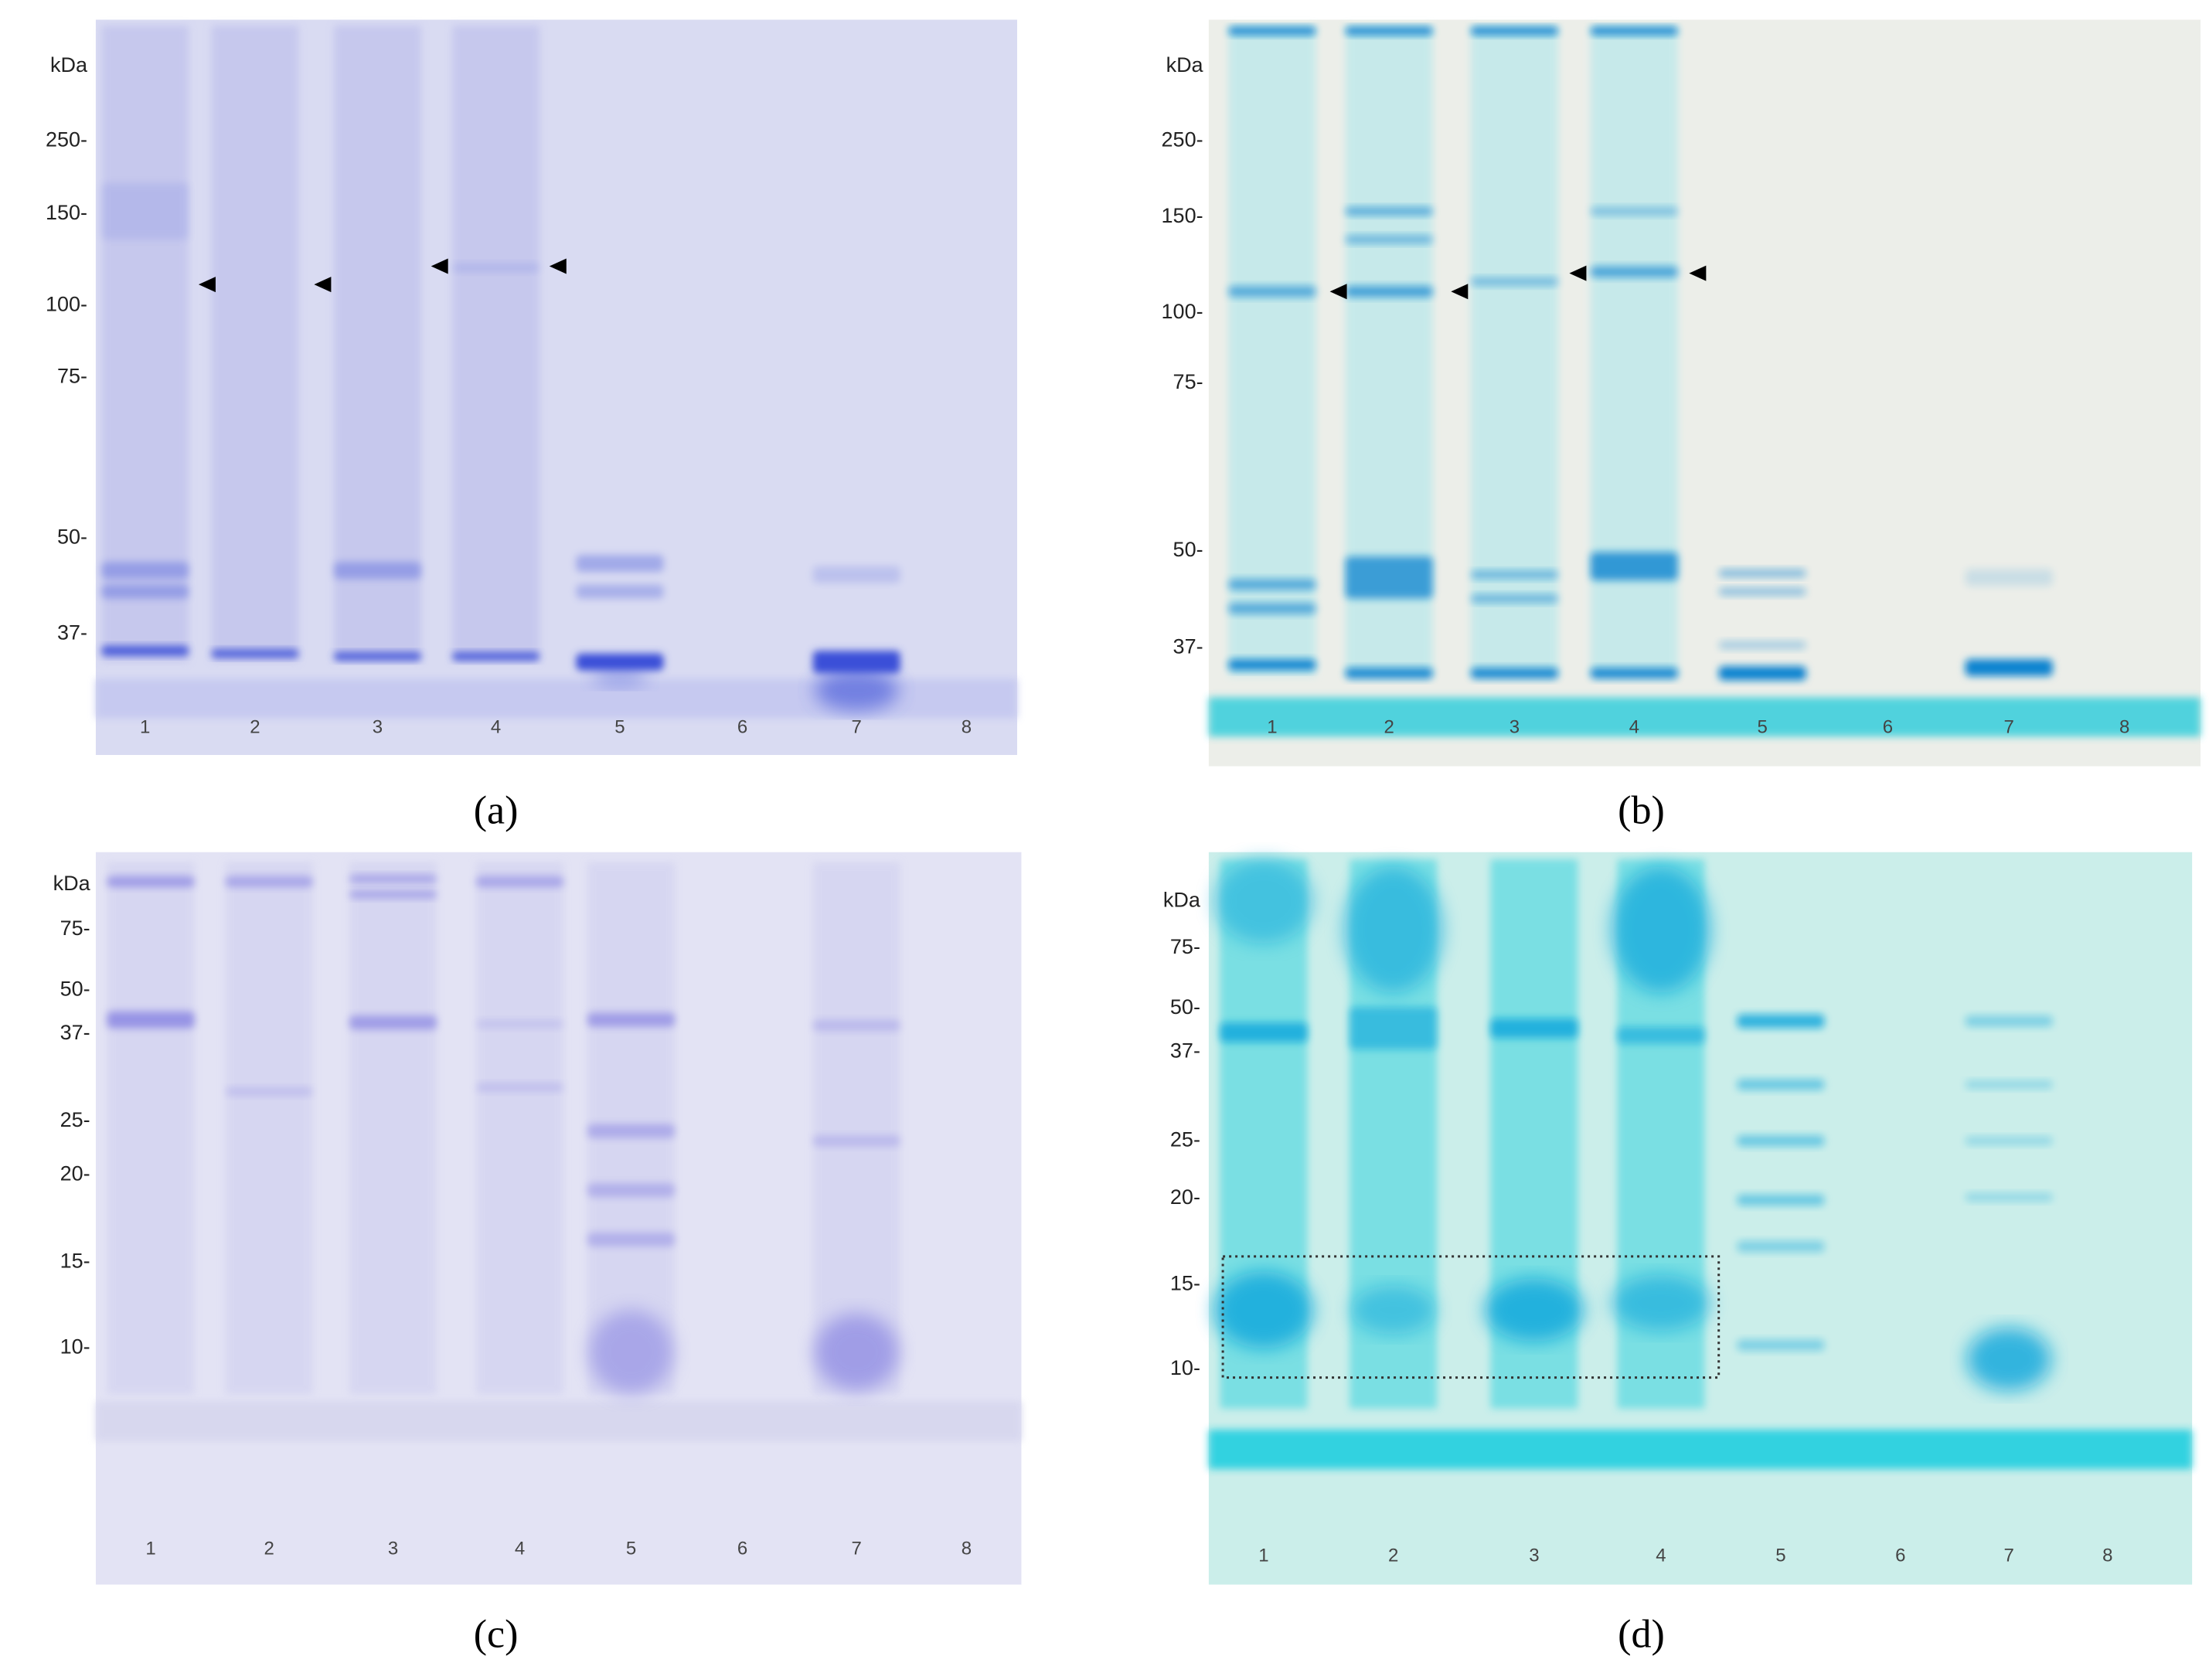  I want to click on panel-caption: (d), so click(1641, 1635).